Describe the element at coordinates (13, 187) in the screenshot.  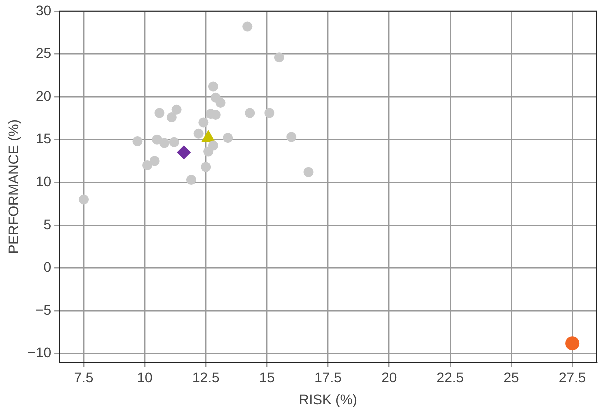
I see `y-axis-title: PERFORMANCE (%)` at that location.